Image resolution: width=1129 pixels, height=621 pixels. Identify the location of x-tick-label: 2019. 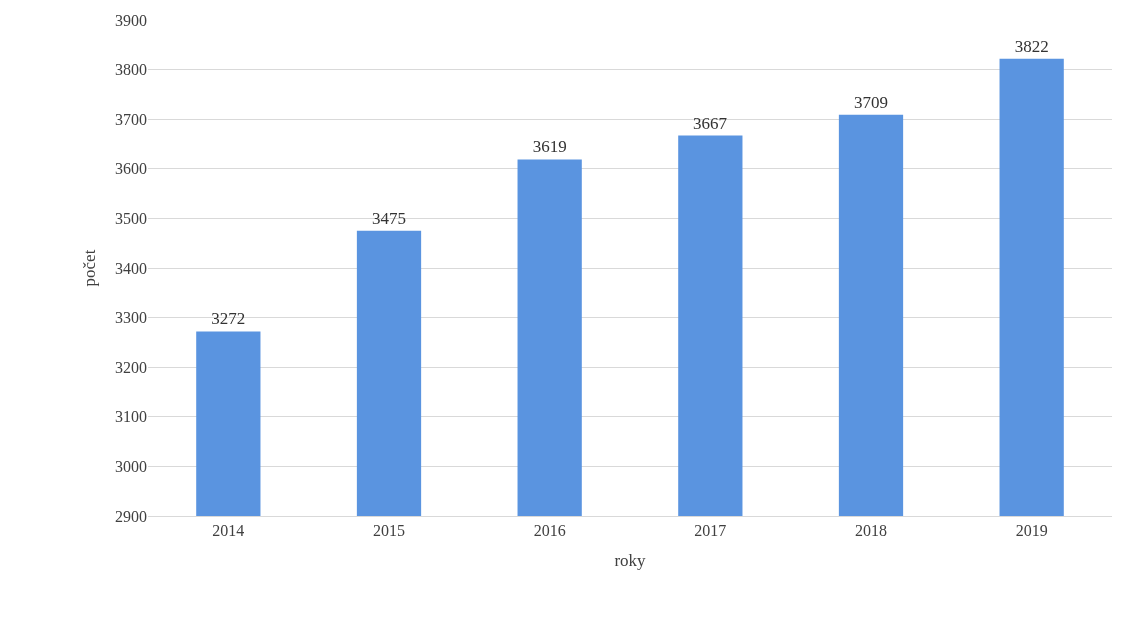
(1031, 531).